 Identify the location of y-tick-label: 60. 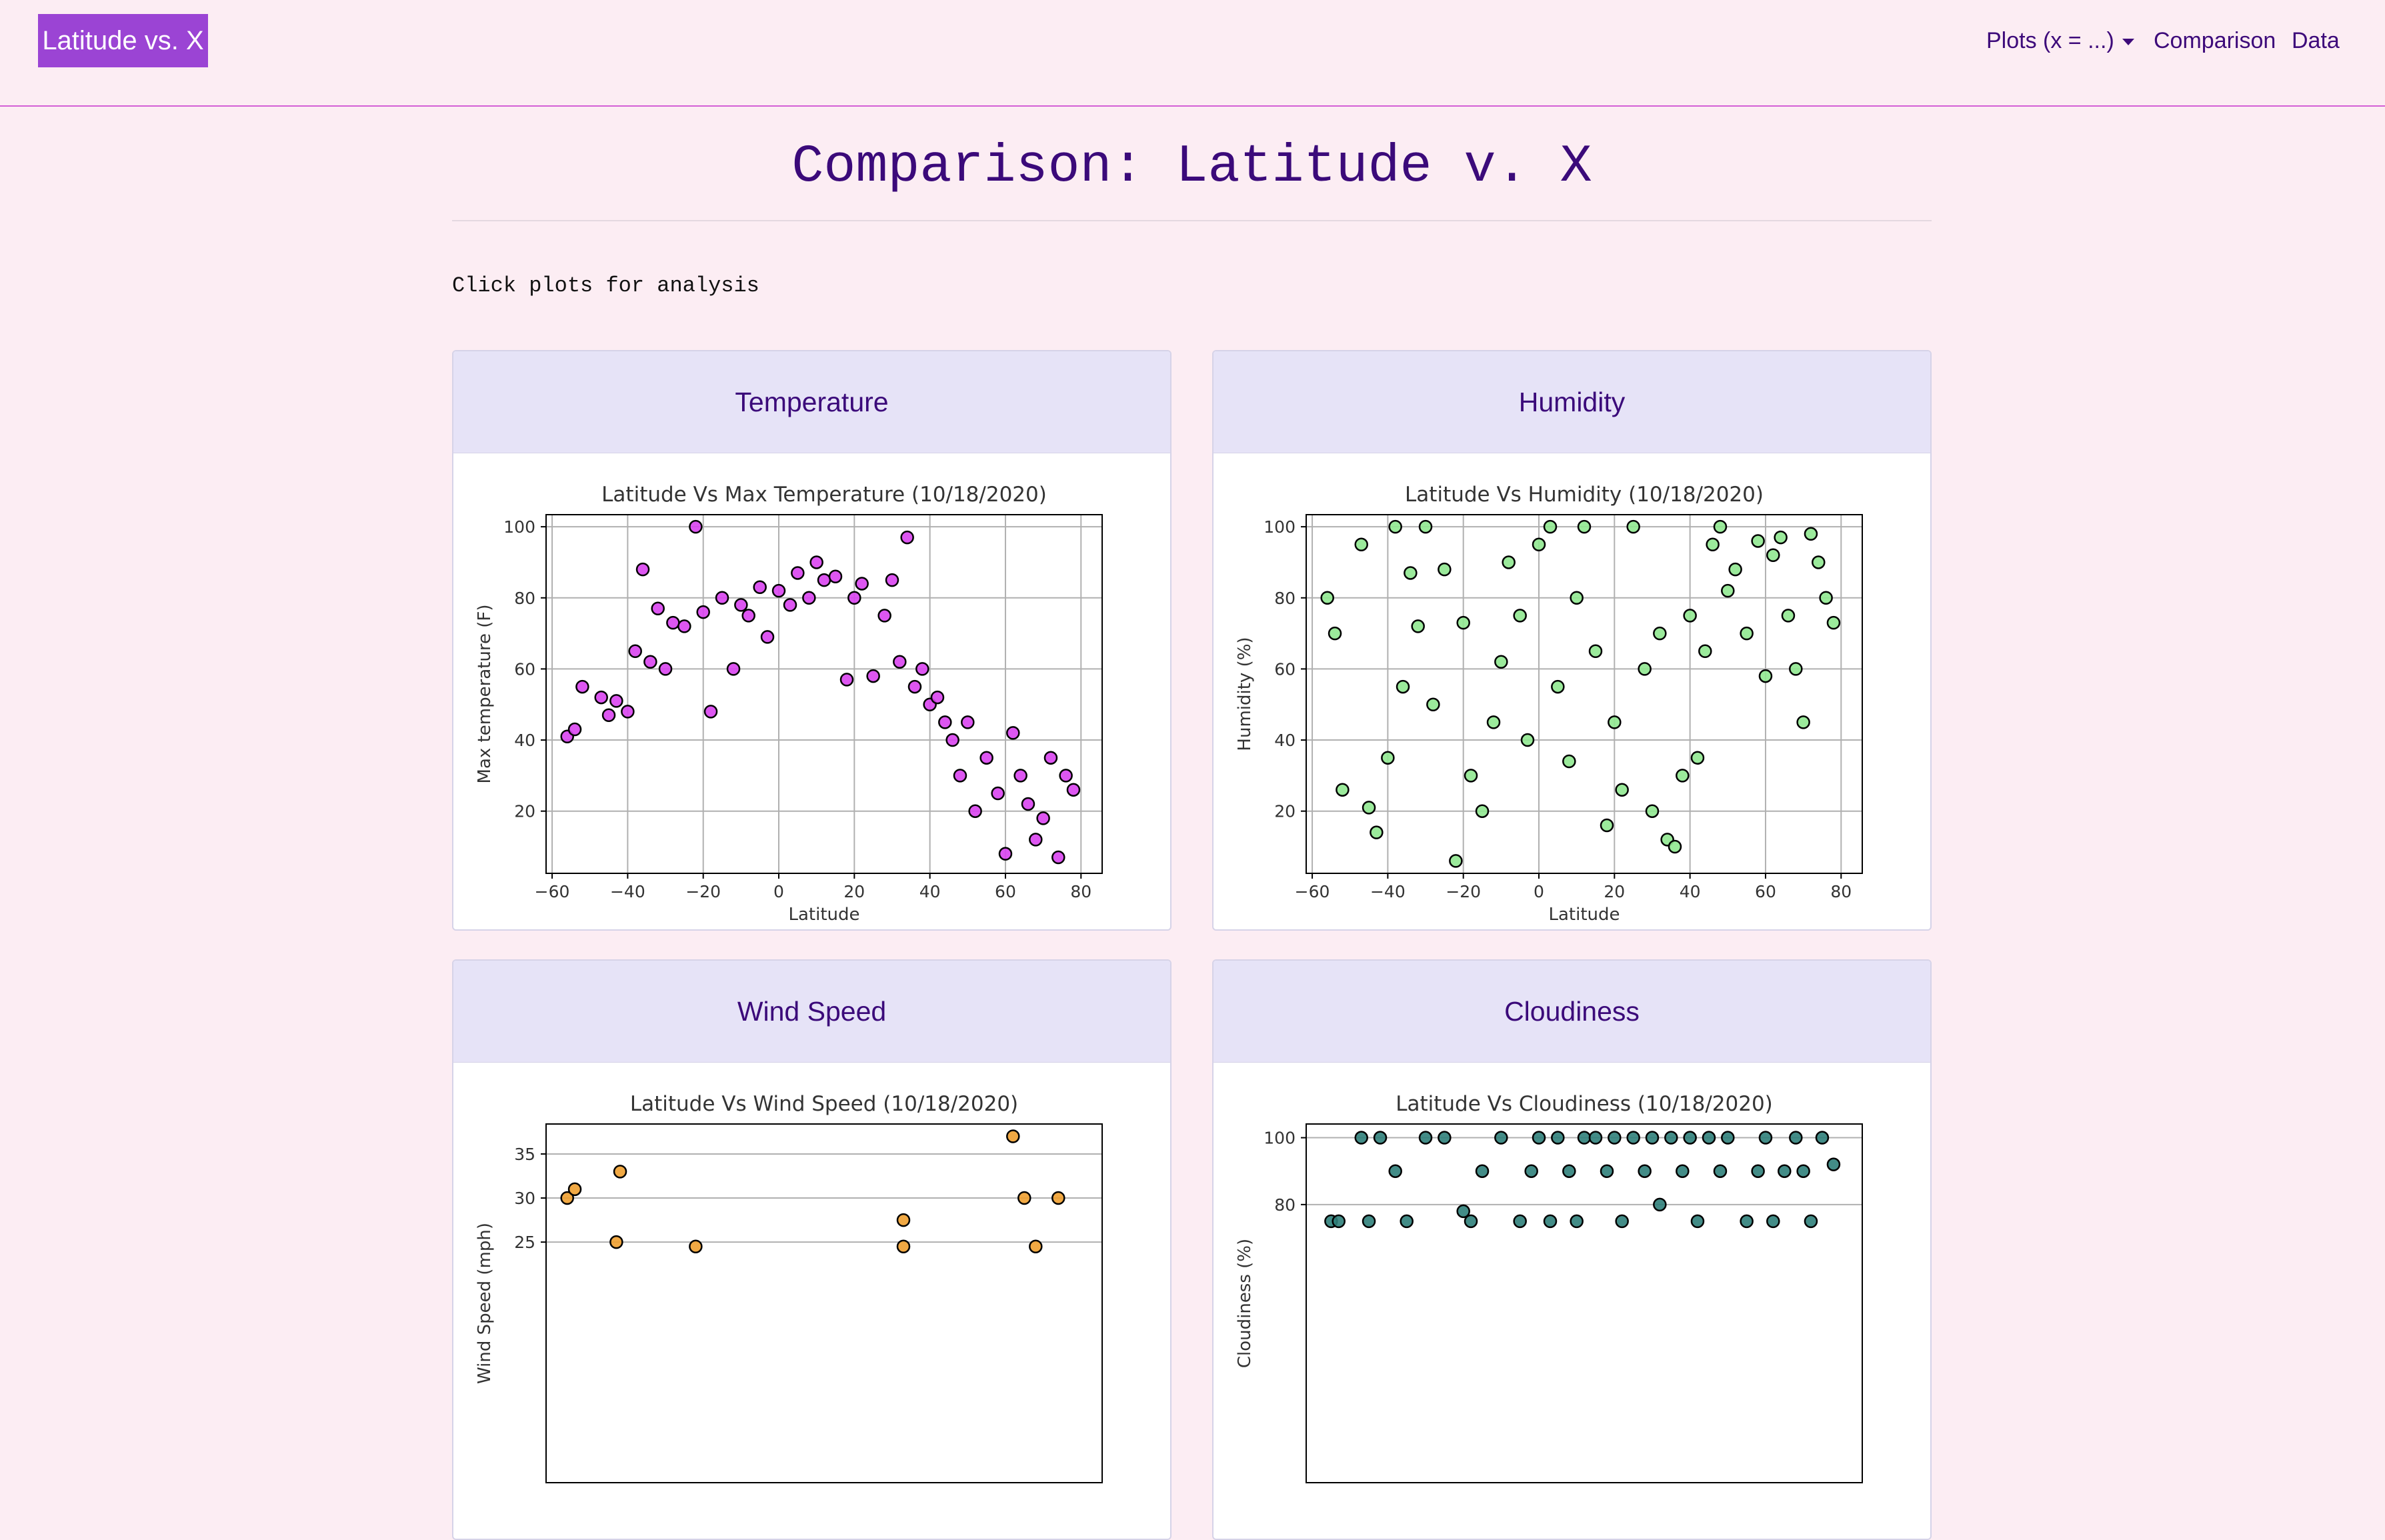
(524, 669).